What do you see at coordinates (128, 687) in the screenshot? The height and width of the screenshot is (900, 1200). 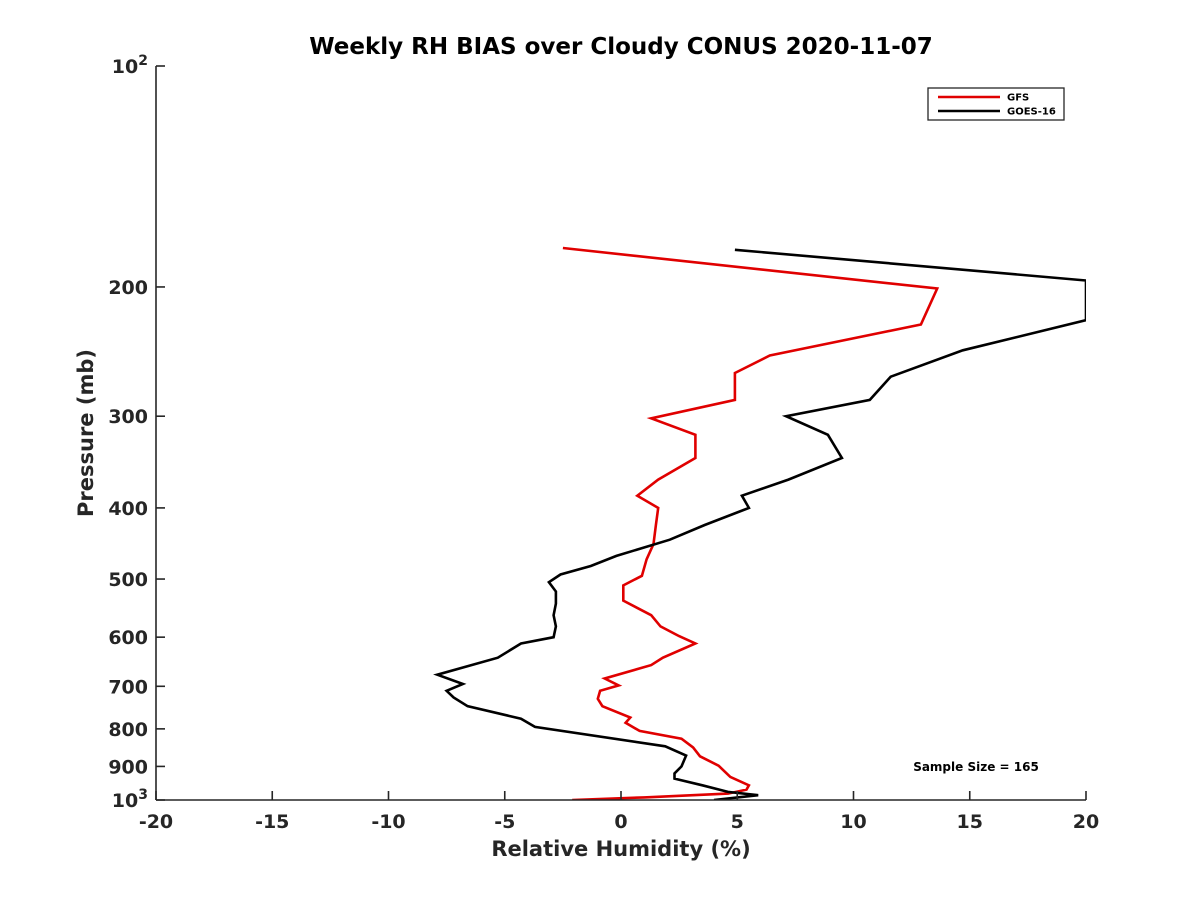 I see `y-tick-label: 700` at bounding box center [128, 687].